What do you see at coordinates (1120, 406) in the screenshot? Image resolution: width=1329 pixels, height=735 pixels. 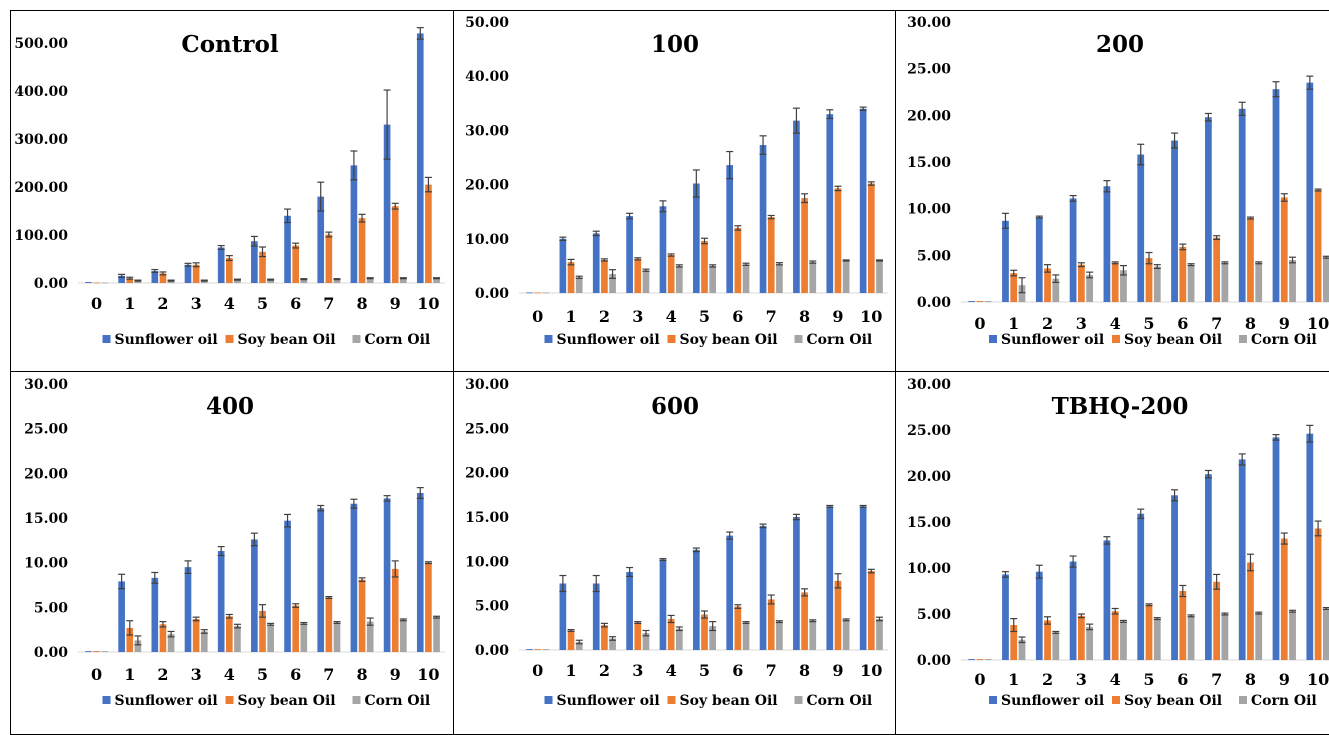 I see `chart-title: TBHQ-200` at bounding box center [1120, 406].